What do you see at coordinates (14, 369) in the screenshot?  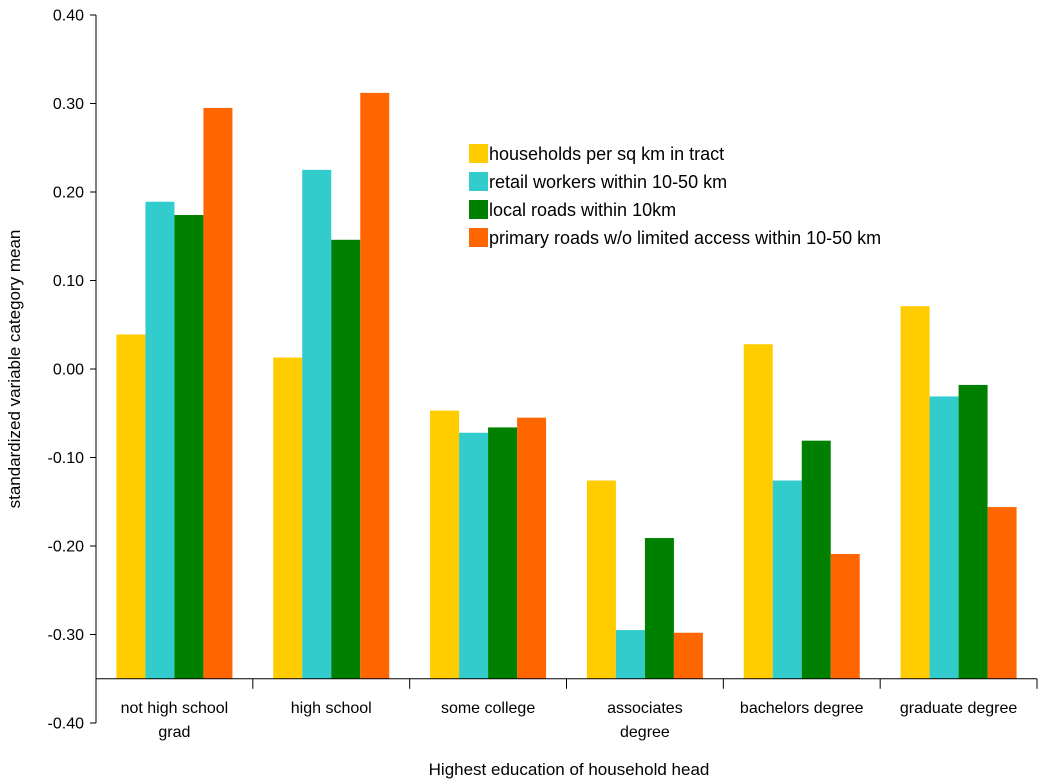 I see `y-axis-label: standardized variable category mean` at bounding box center [14, 369].